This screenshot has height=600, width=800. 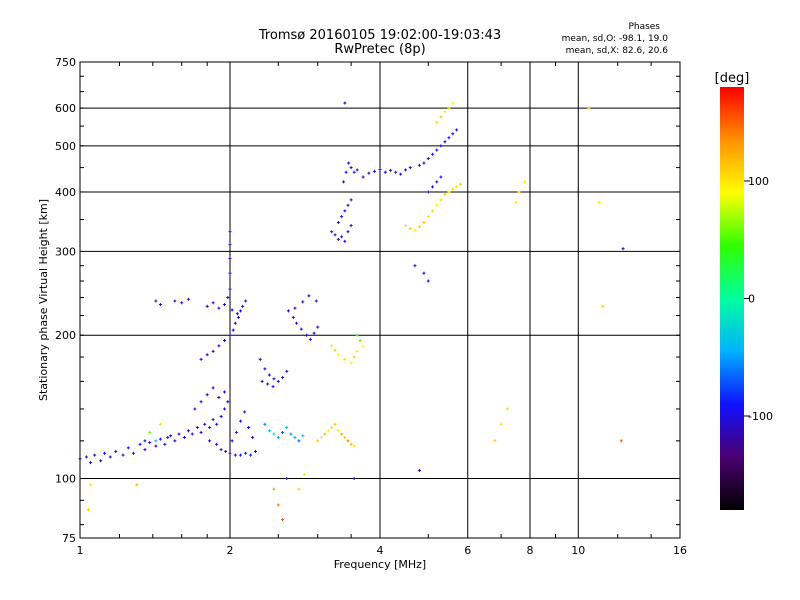 What do you see at coordinates (732, 78) in the screenshot?
I see `colorbar-label: [deg]` at bounding box center [732, 78].